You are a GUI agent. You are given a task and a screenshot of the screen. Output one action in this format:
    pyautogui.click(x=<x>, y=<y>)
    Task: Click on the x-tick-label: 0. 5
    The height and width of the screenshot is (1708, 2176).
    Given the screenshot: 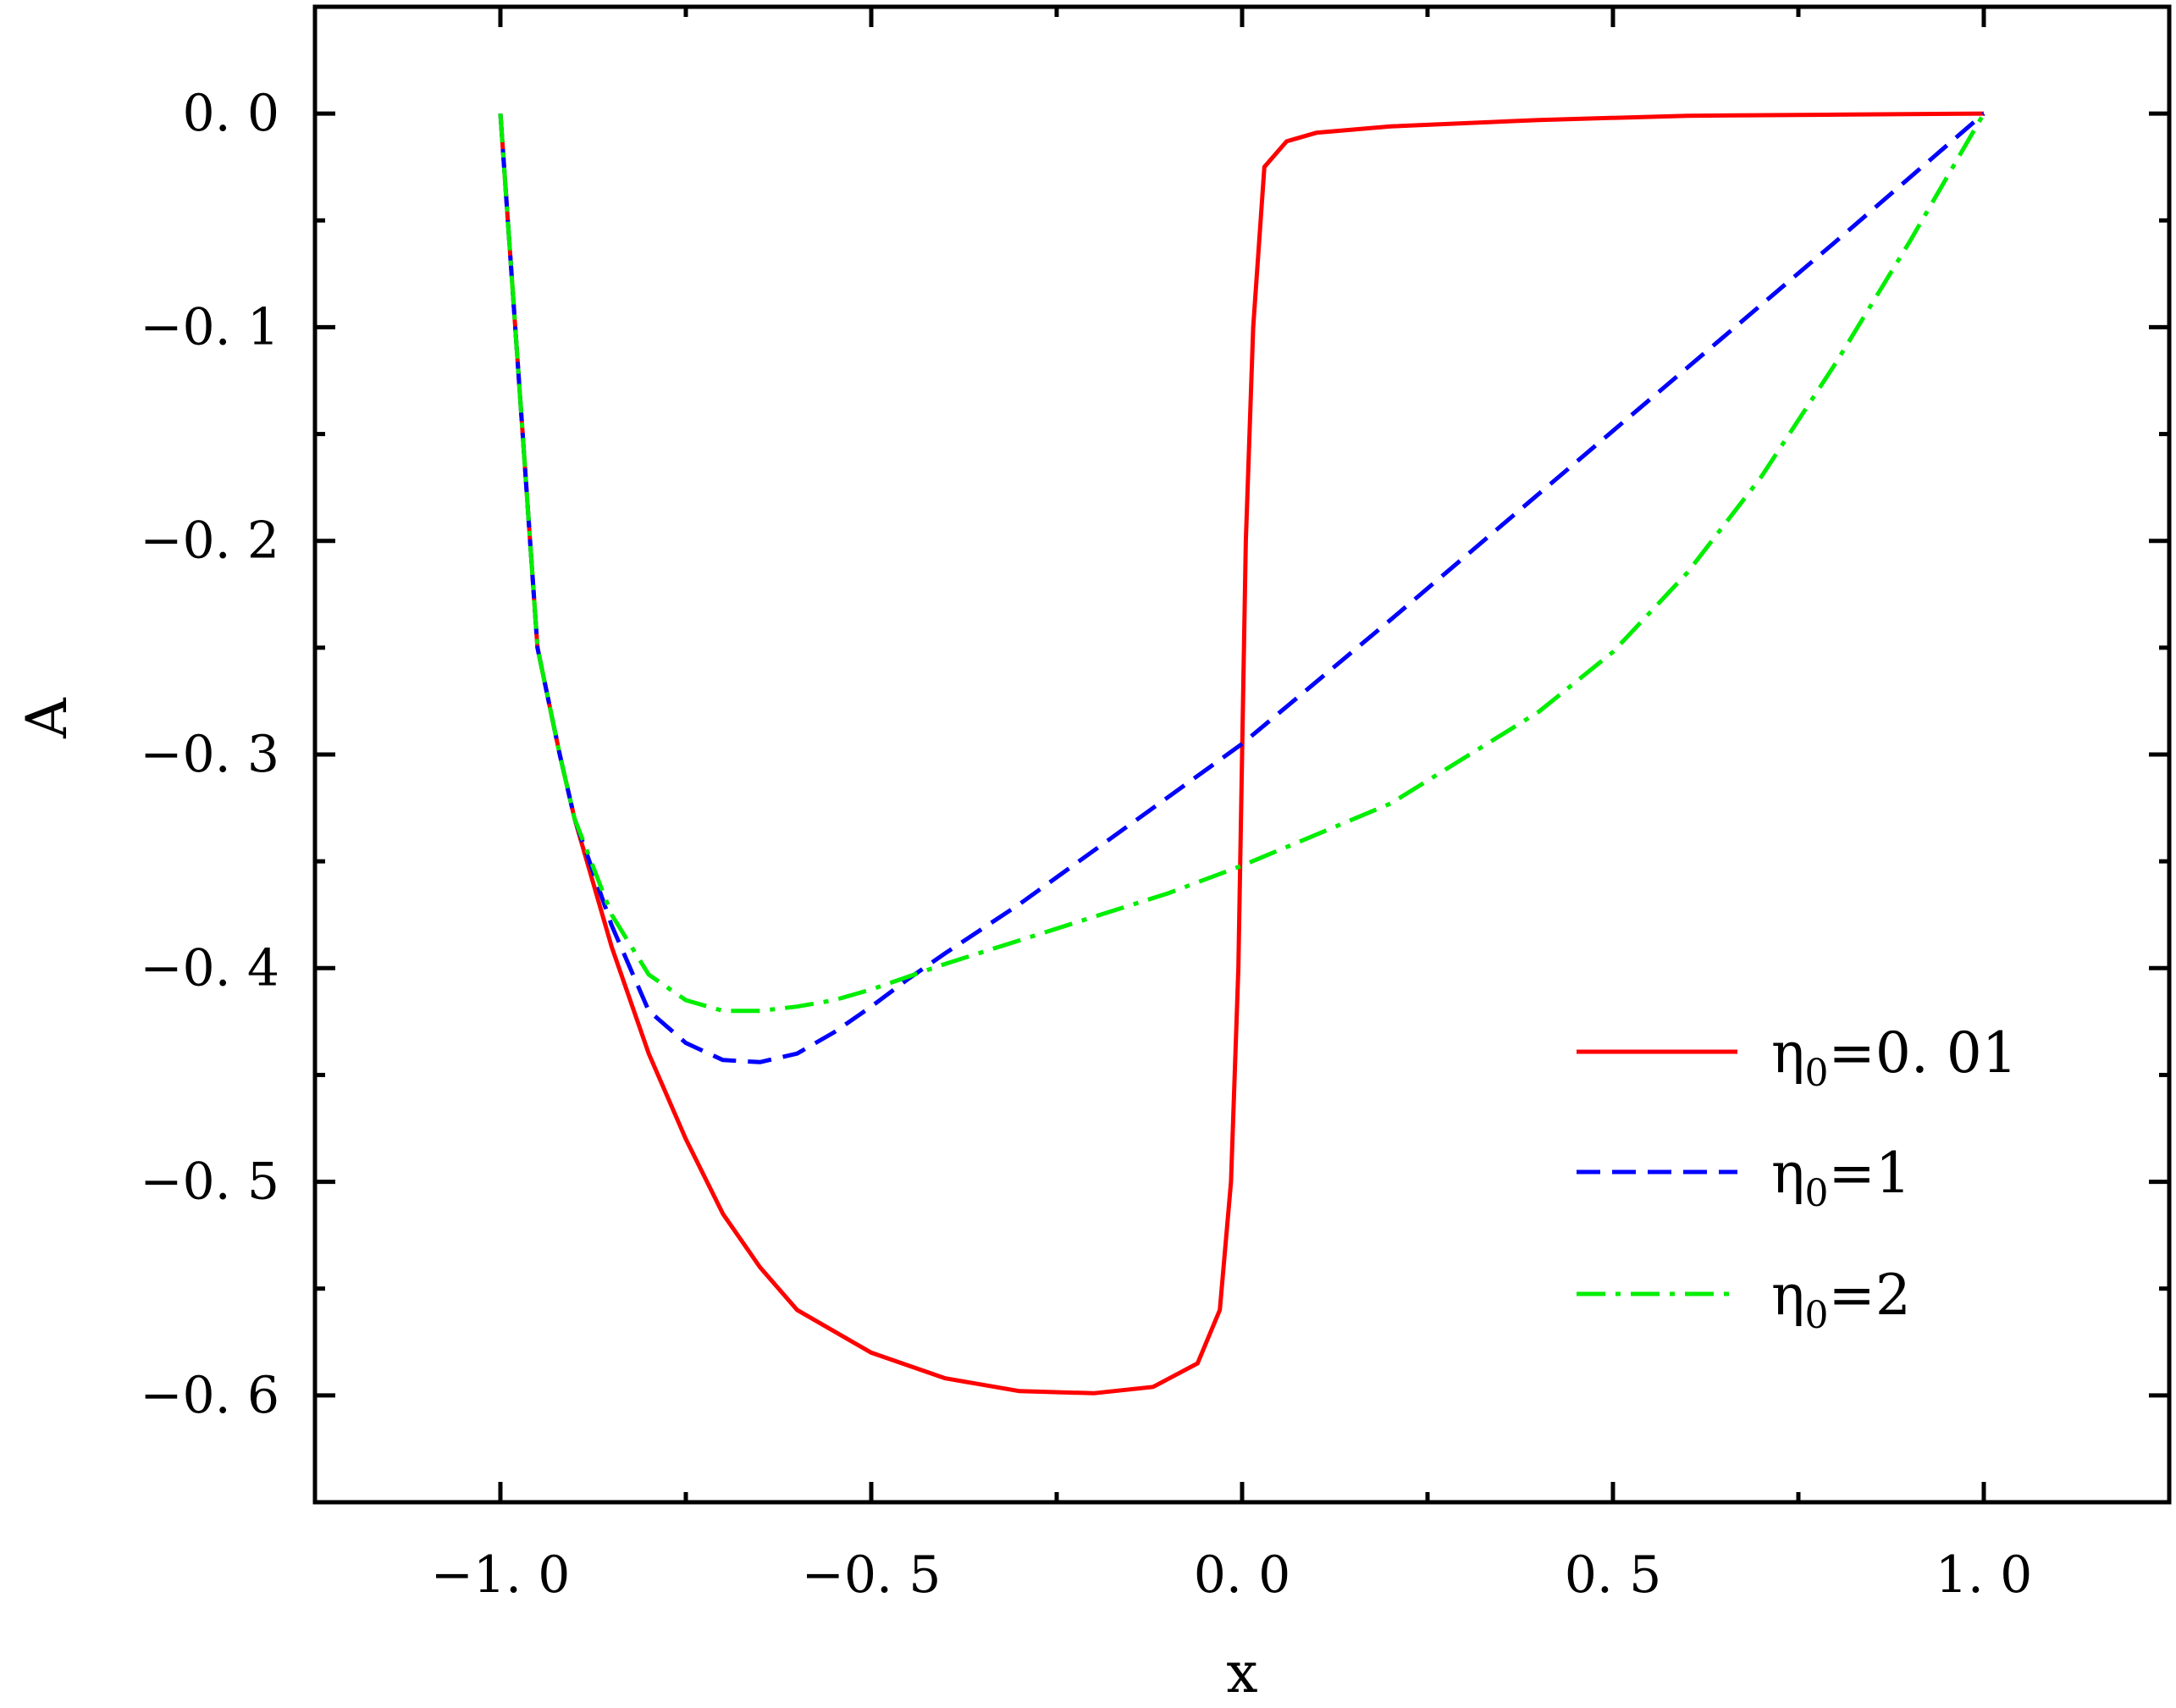 What is the action you would take?
    pyautogui.click(x=1613, y=1575)
    